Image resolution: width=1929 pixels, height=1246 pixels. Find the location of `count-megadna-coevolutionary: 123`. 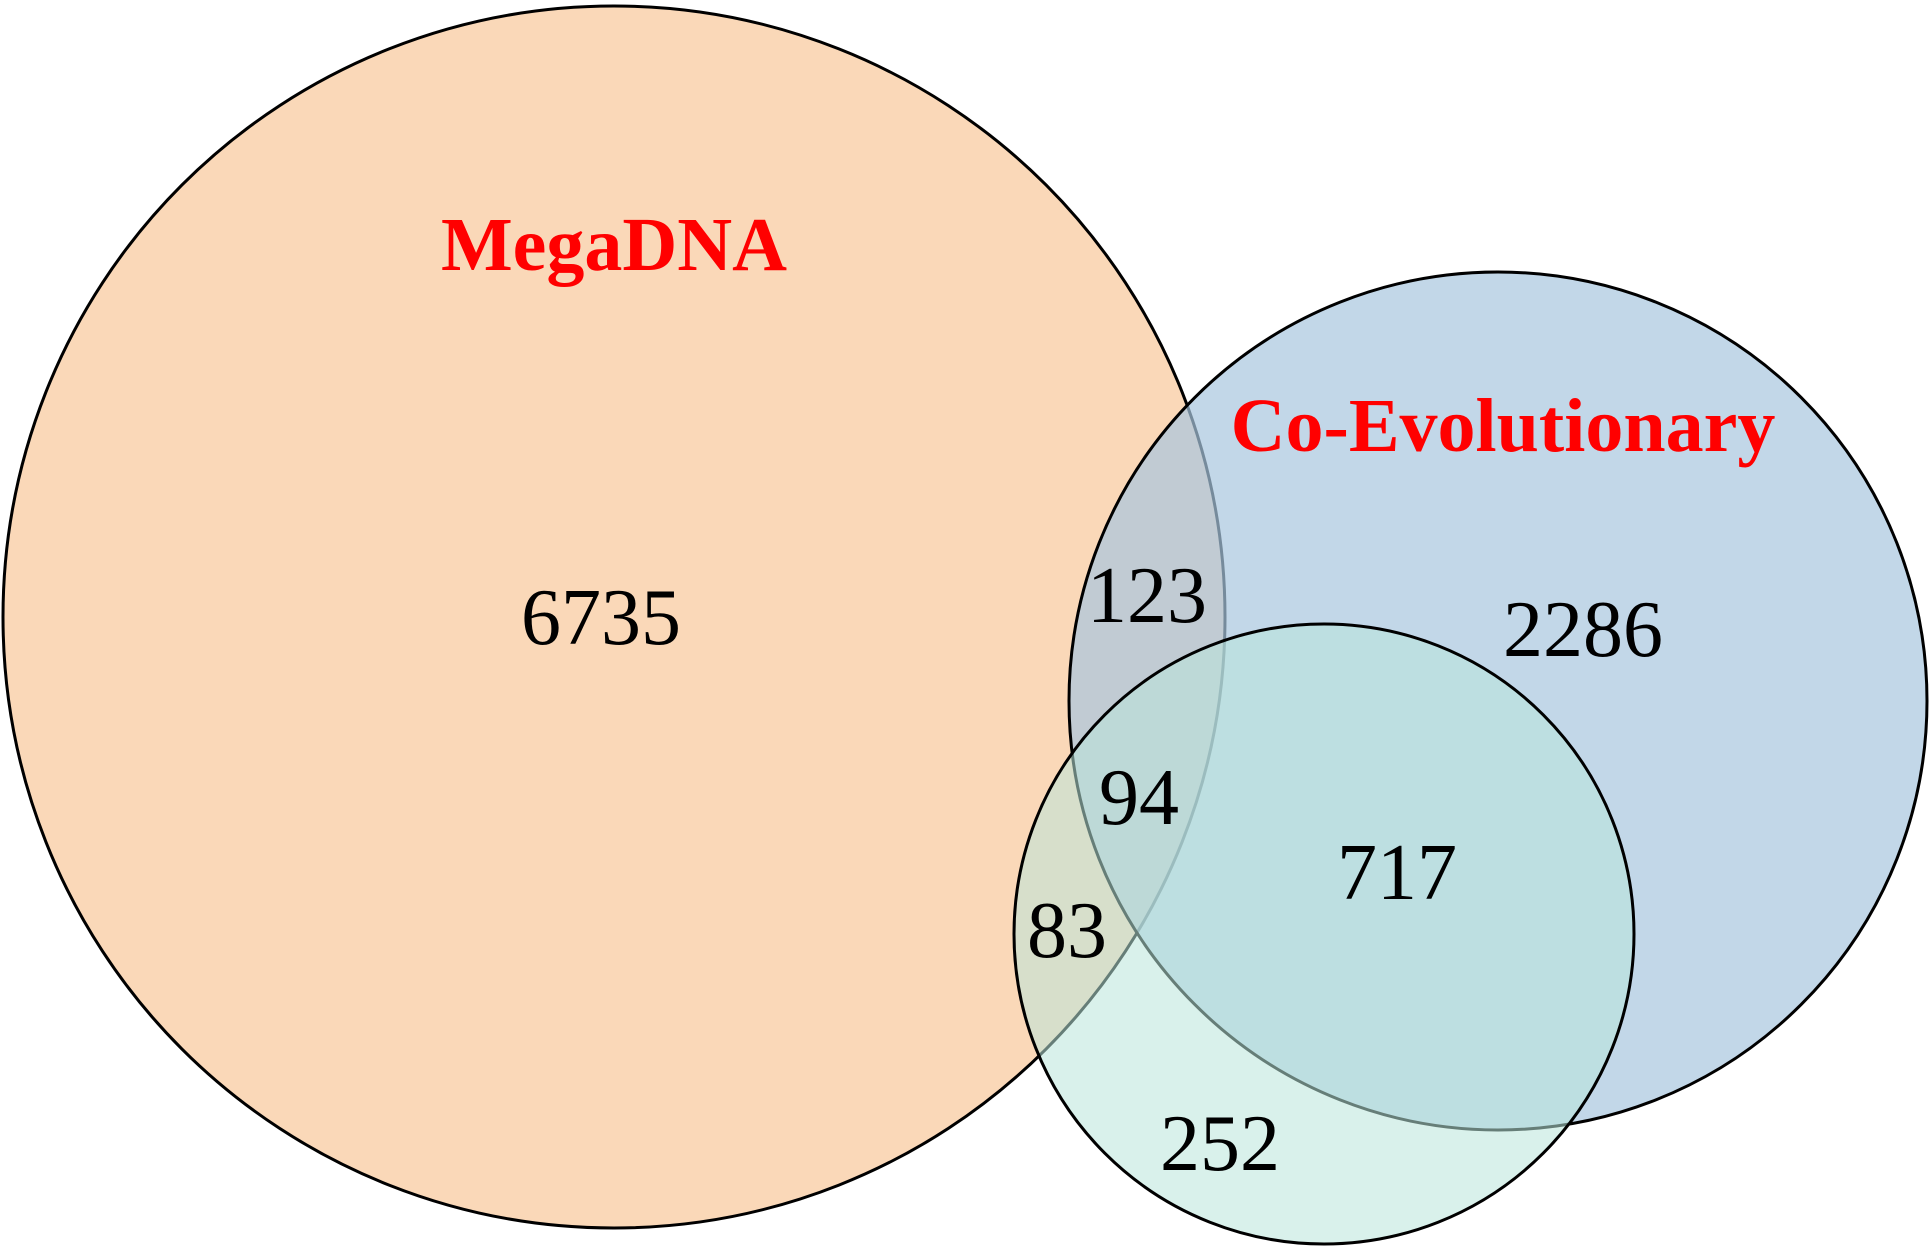

count-megadna-coevolutionary: 123 is located at coordinates (1147, 596).